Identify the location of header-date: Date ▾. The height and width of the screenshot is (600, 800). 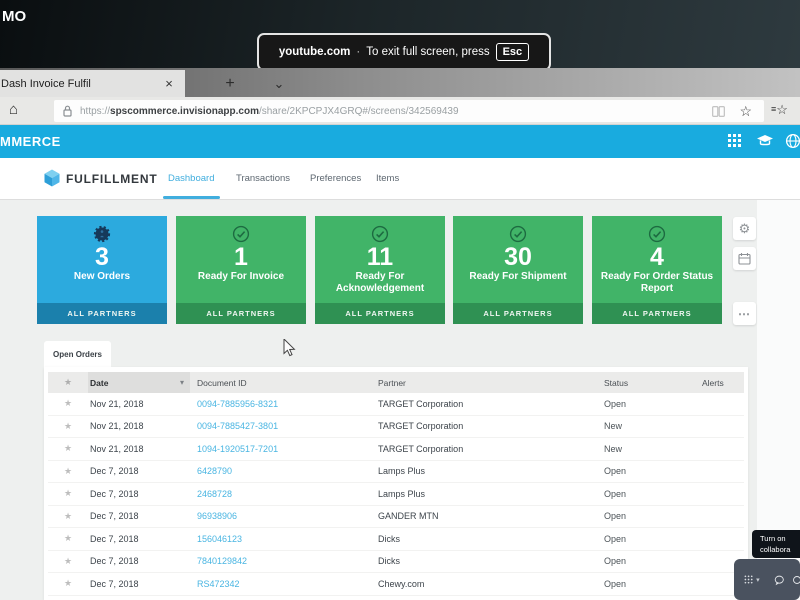
(139, 382).